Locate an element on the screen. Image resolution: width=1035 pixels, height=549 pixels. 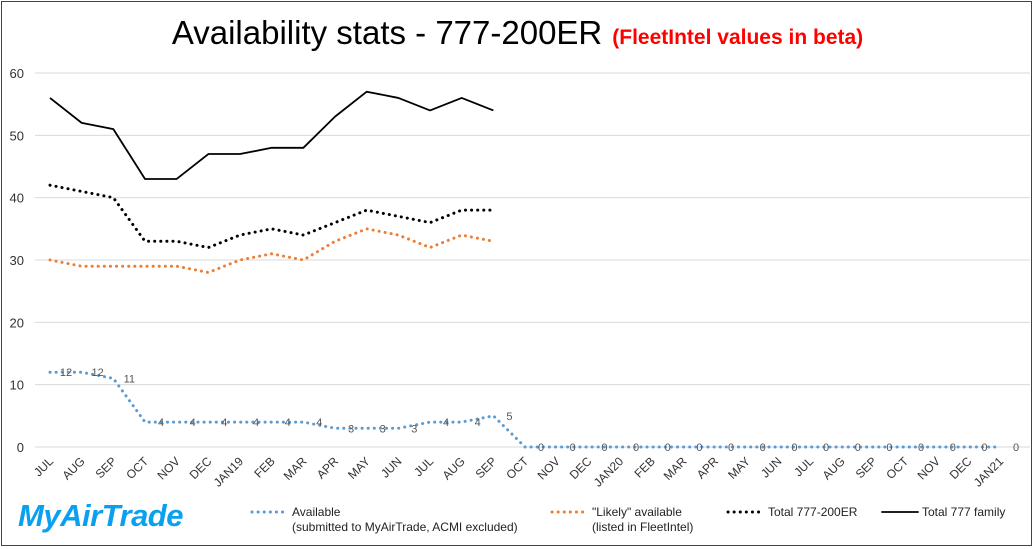
y-tick-label: 0 is located at coordinates (20, 447).